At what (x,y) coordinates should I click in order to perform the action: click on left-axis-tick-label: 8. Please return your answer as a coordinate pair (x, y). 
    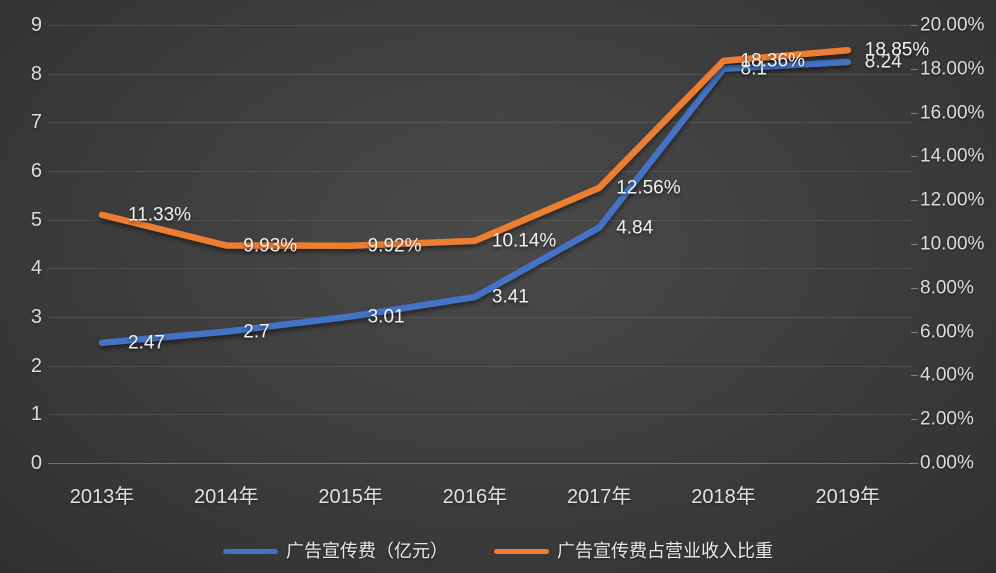
    Looking at the image, I should click on (36, 73).